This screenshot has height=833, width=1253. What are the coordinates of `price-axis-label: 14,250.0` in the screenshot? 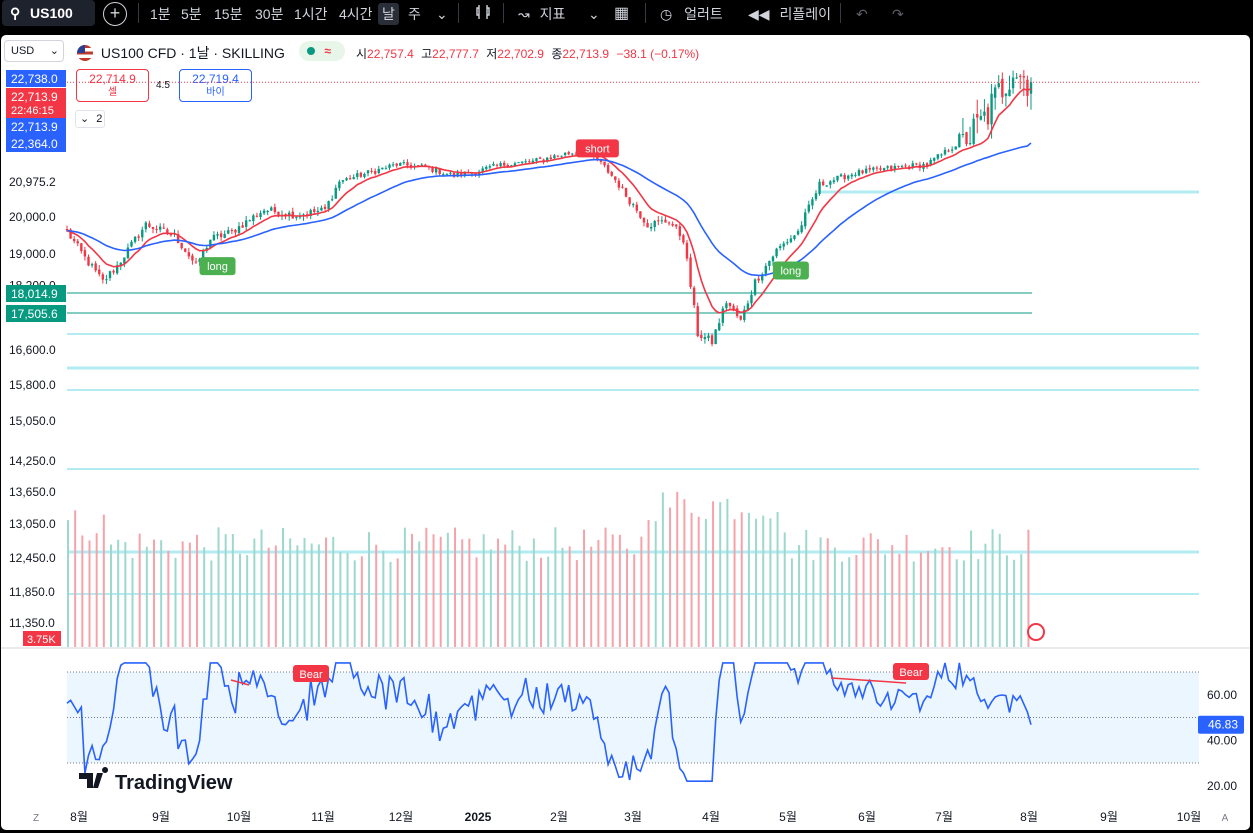 It's located at (32, 461).